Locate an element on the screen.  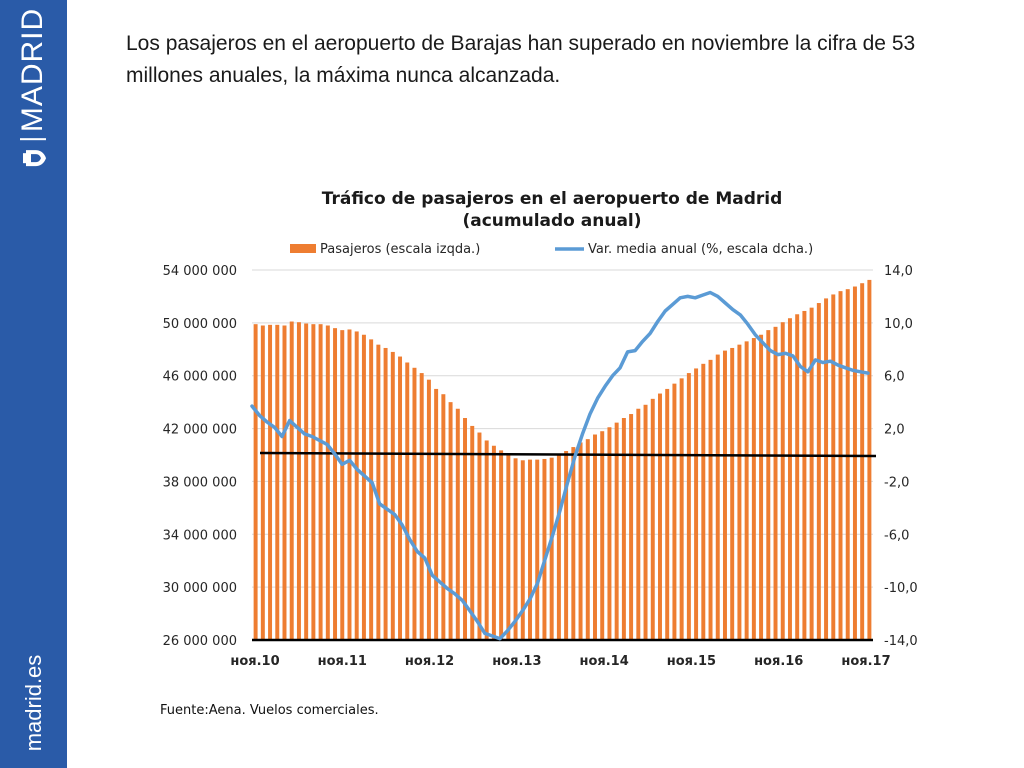
y-left-tick-label: 54 000 000 is located at coordinates (200, 271).